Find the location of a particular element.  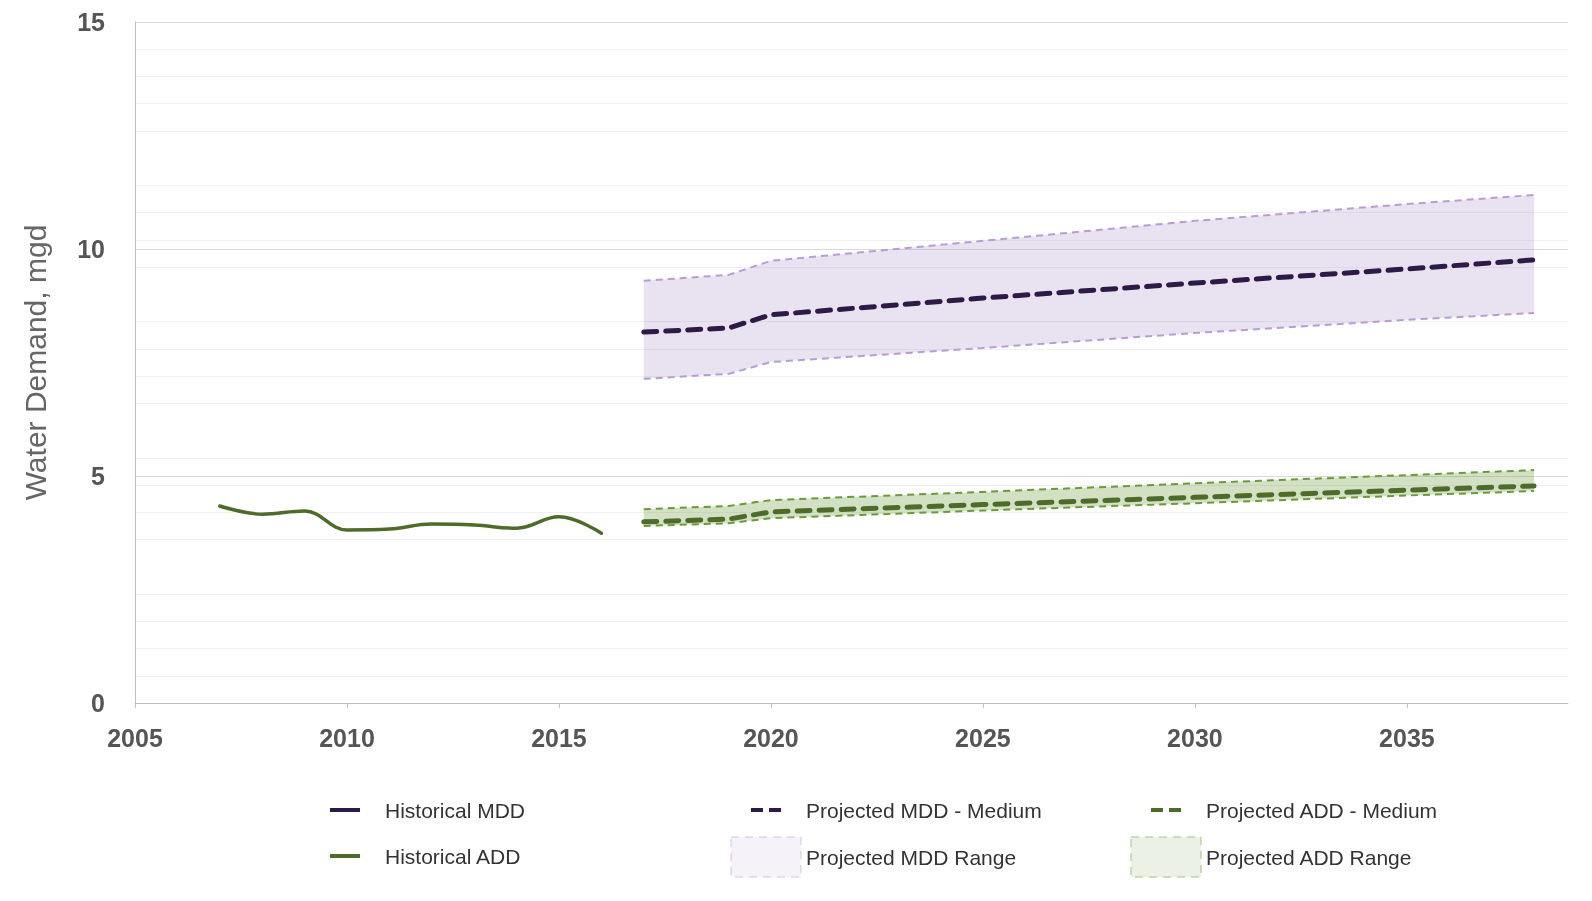

x-tick-label: 2030 is located at coordinates (1195, 737).